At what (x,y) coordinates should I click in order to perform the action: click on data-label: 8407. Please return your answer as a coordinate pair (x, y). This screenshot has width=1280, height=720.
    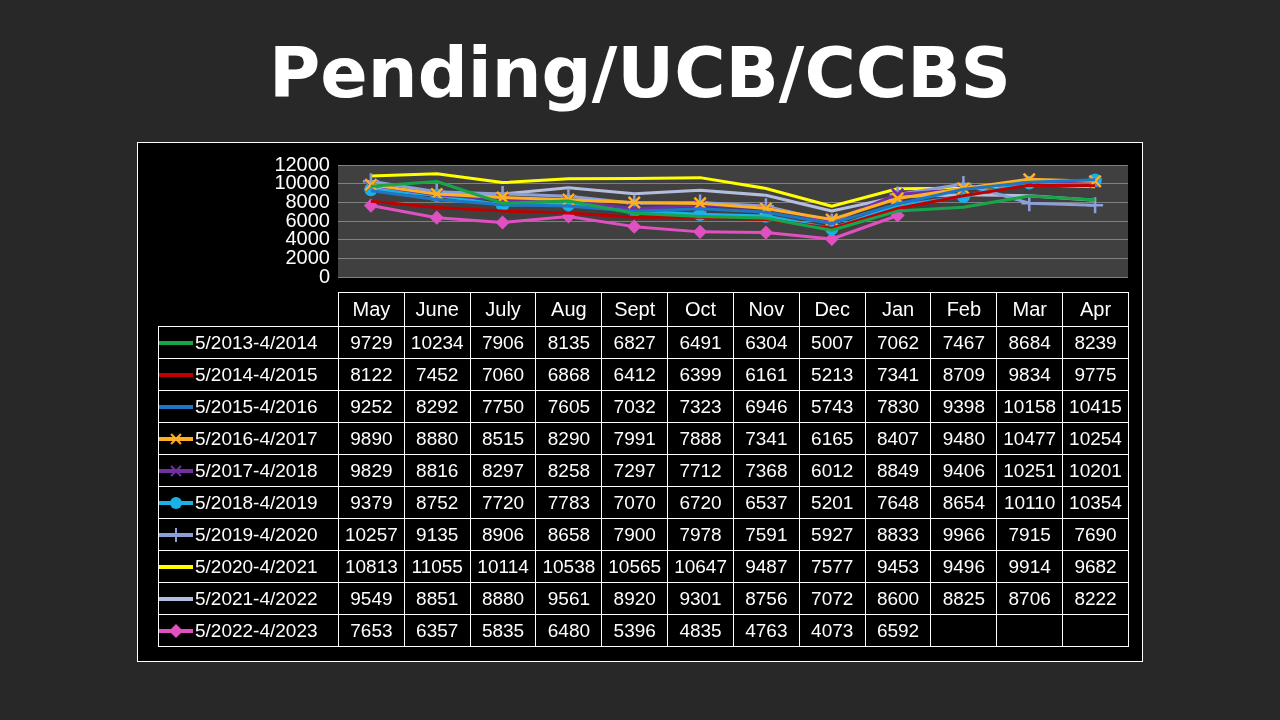
    Looking at the image, I should click on (898, 438).